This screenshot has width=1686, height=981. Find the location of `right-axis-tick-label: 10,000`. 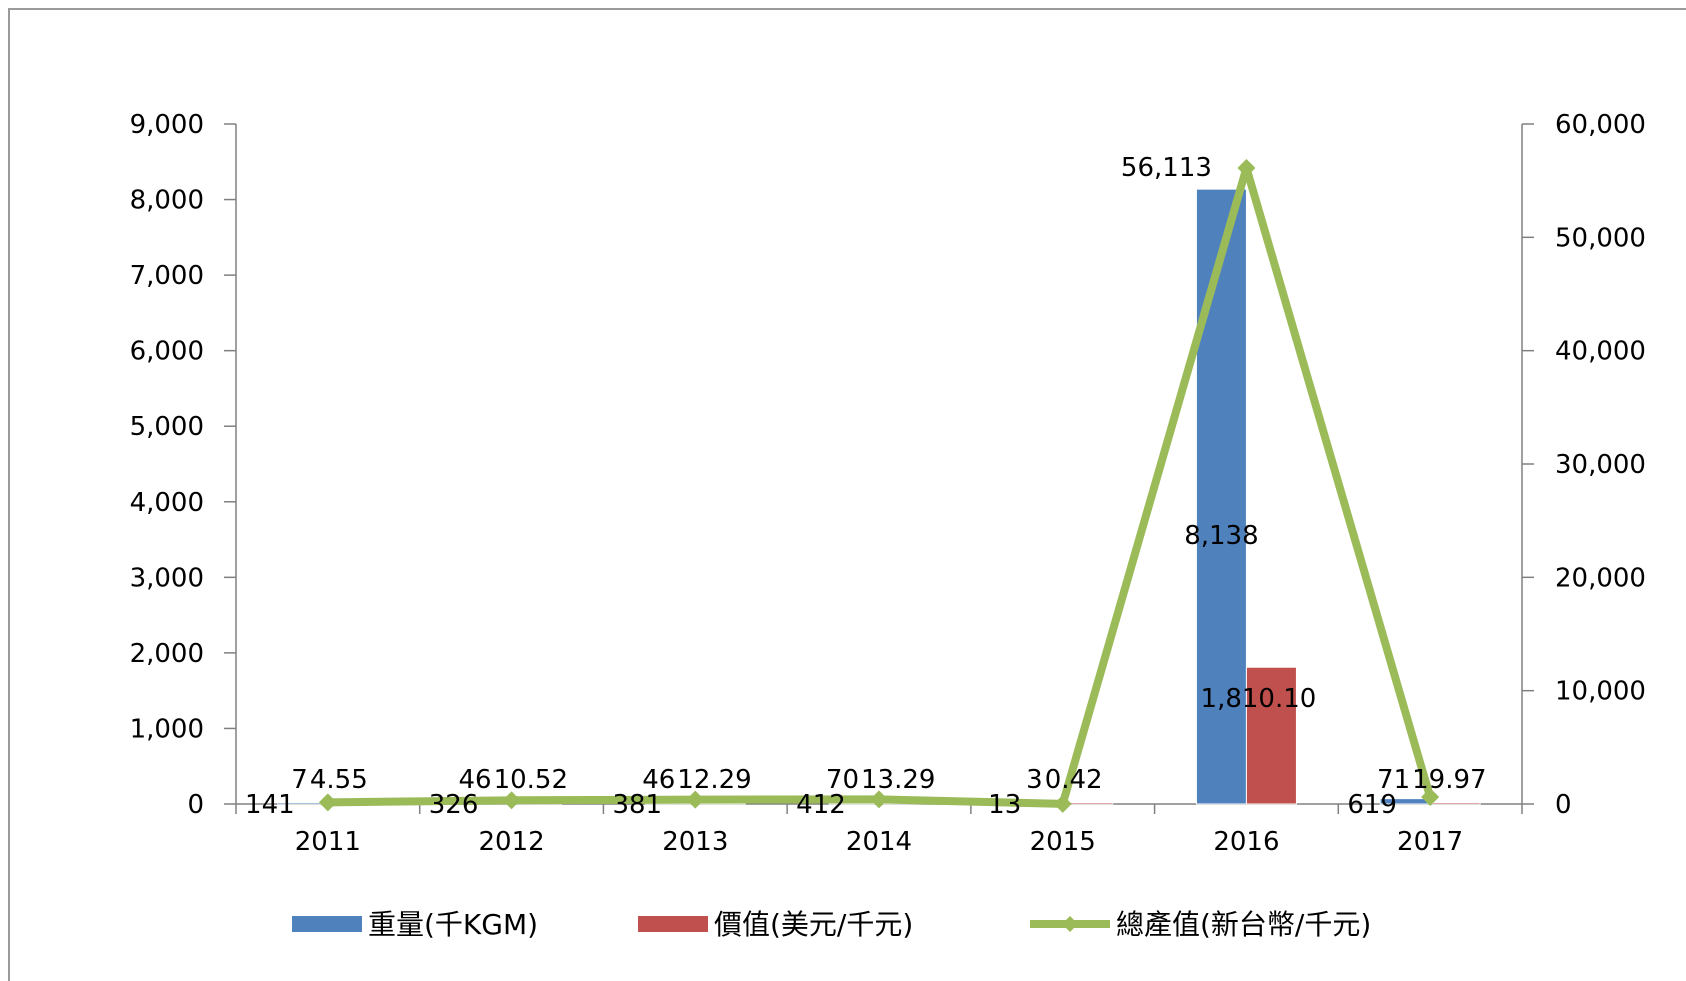

right-axis-tick-label: 10,000 is located at coordinates (1600, 692).